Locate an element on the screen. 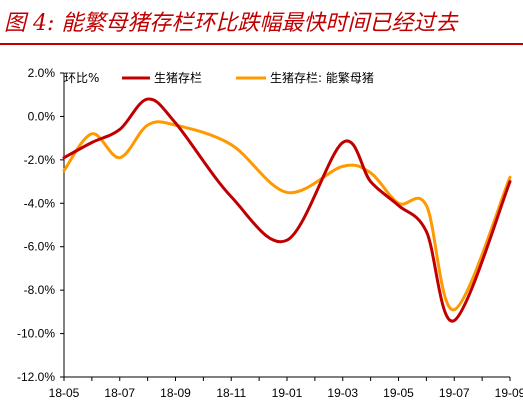 This screenshot has height=420, width=523. x-tick-label: 19-03 is located at coordinates (342, 393).